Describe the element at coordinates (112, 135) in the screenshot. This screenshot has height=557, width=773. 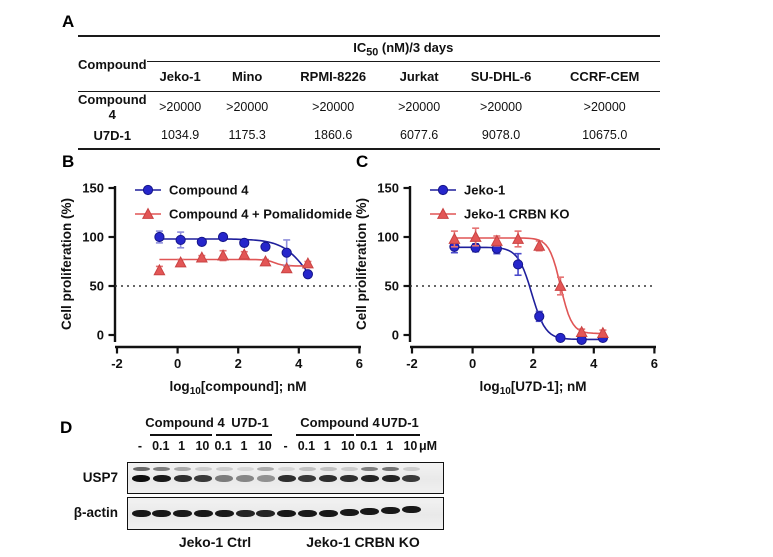
I see `compound-name: U7D-1` at that location.